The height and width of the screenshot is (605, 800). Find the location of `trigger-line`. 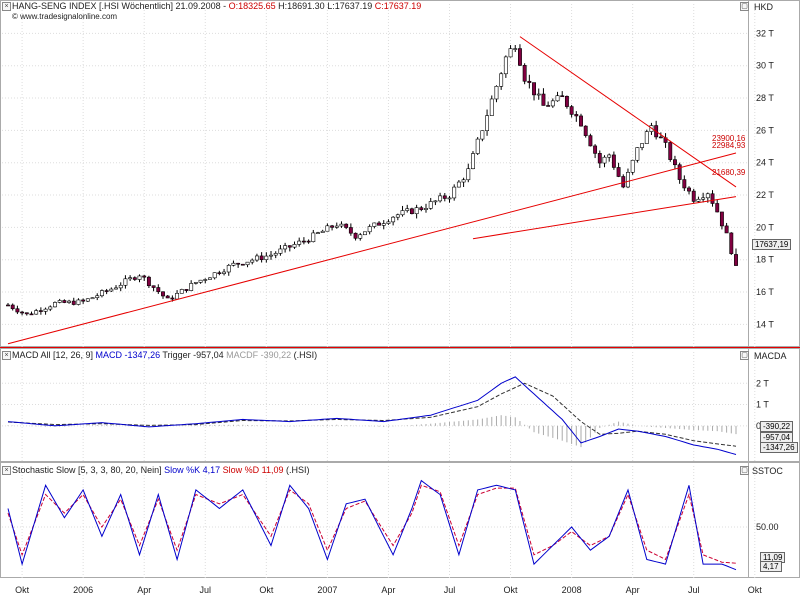

trigger-line is located at coordinates (372, 414).